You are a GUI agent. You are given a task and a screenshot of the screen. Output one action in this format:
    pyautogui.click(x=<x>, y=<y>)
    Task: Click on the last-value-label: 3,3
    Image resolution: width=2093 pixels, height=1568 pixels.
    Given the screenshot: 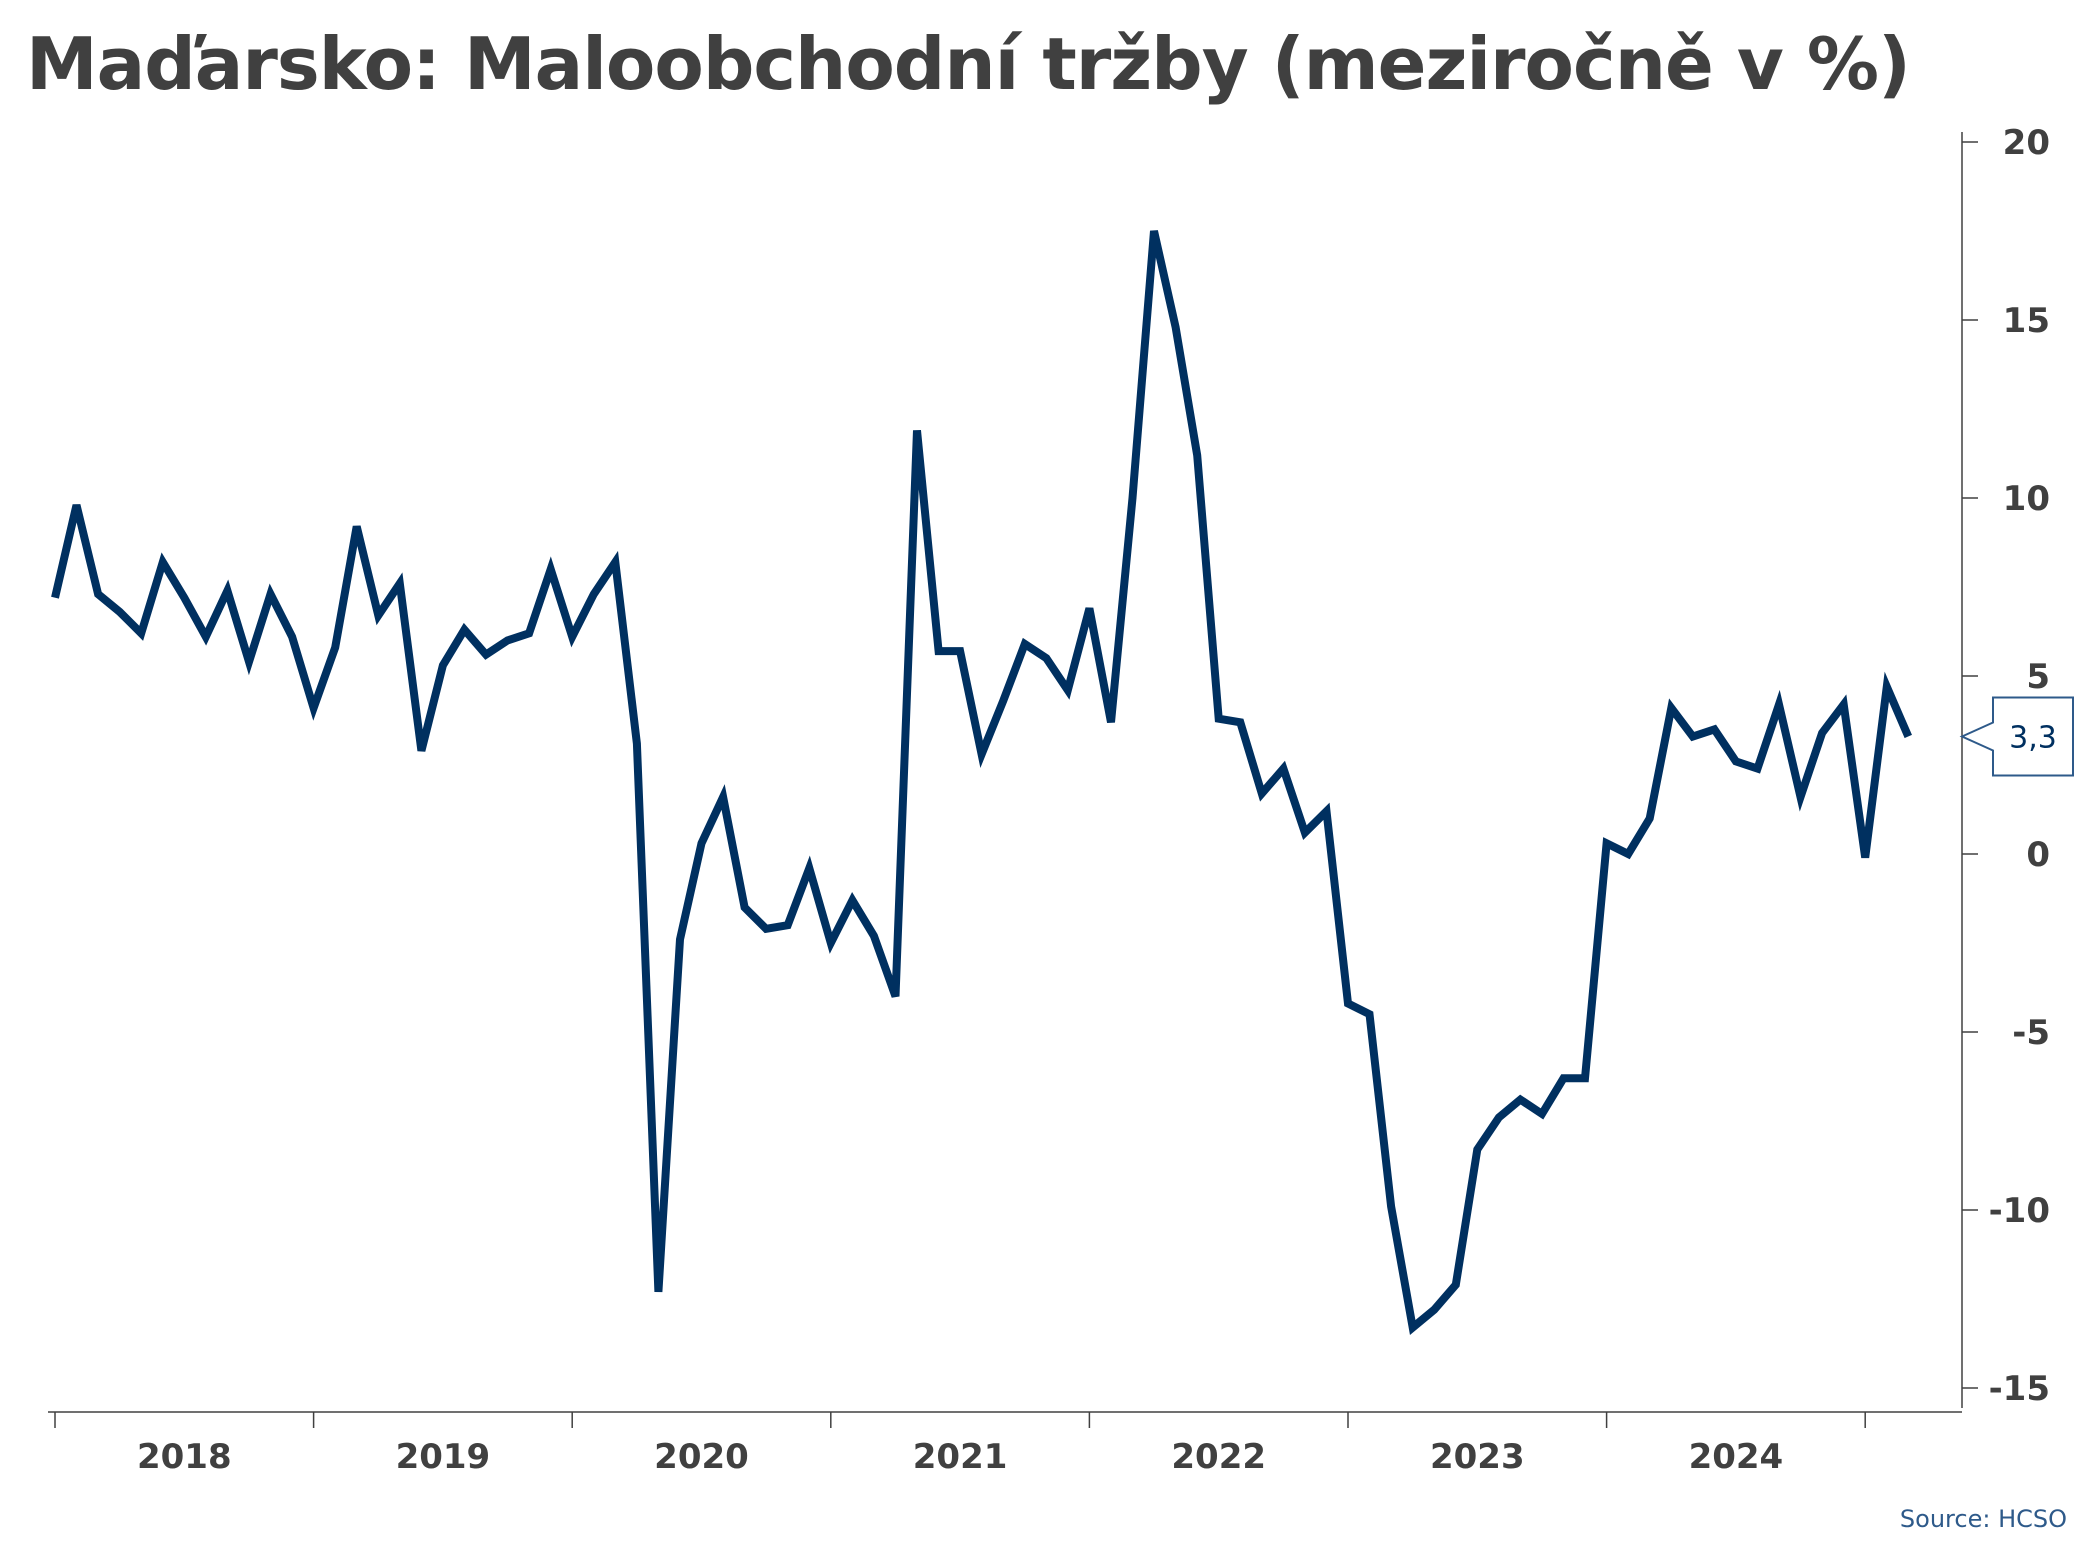 What is the action you would take?
    pyautogui.click(x=2033, y=738)
    